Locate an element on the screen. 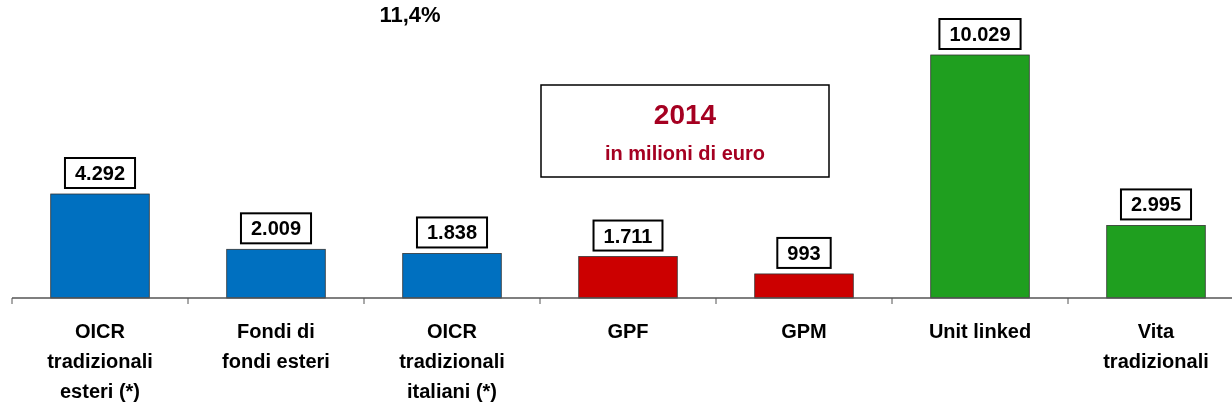 The width and height of the screenshot is (1232, 408). x-tick-label: GPF is located at coordinates (628, 331).